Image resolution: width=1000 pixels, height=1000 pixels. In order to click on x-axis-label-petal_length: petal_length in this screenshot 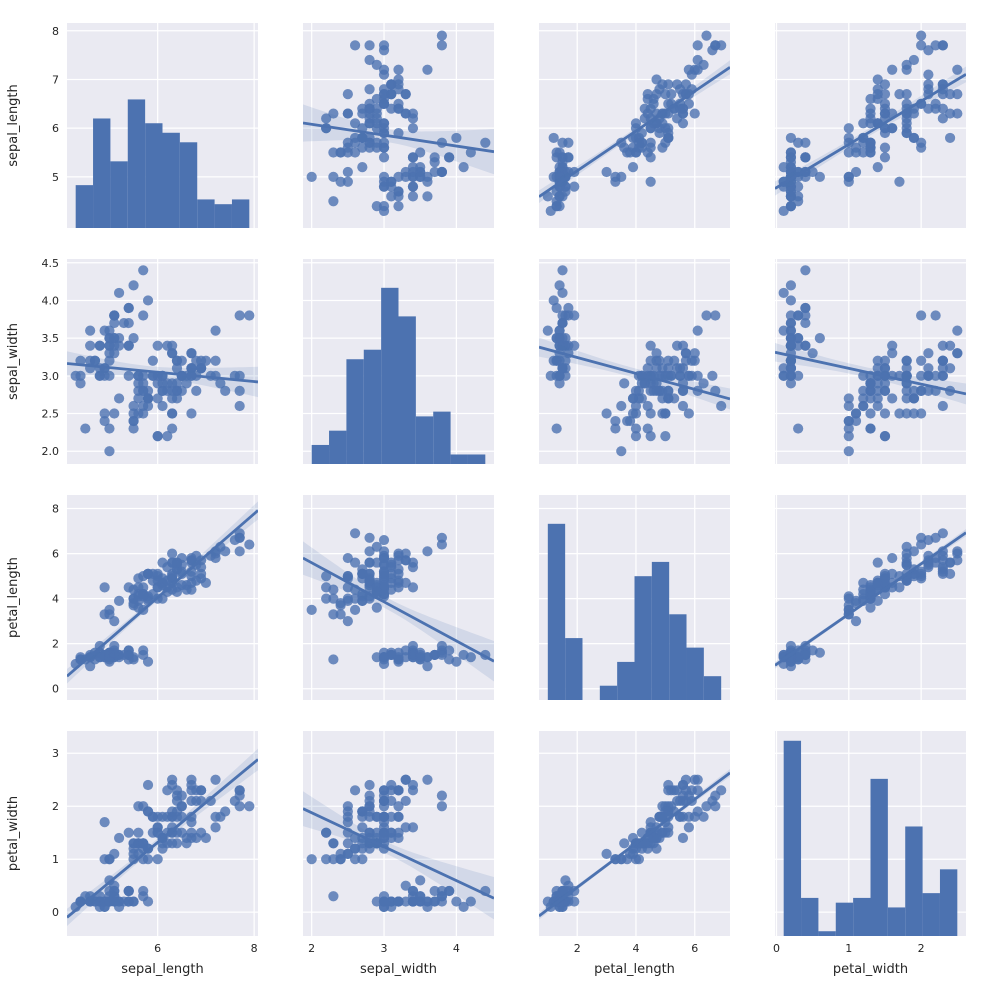, I will do `click(634, 969)`.